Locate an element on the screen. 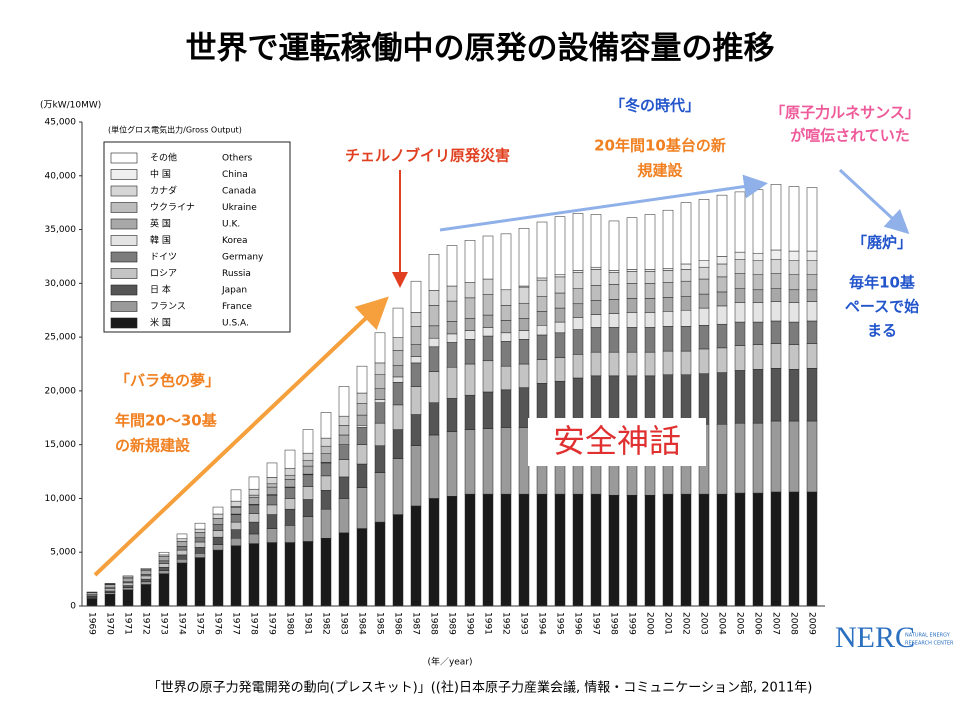  x-tick-label: 1972 is located at coordinates (146, 623).